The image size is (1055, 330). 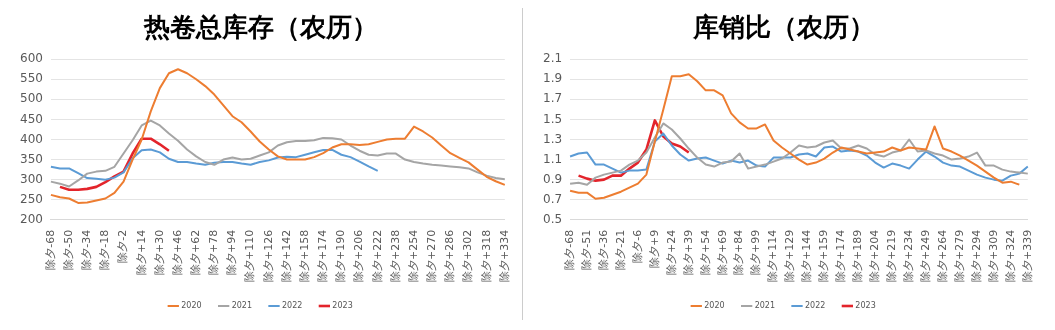 I want to click on x-tick-label: 除夕+94, so click(x=232, y=252).